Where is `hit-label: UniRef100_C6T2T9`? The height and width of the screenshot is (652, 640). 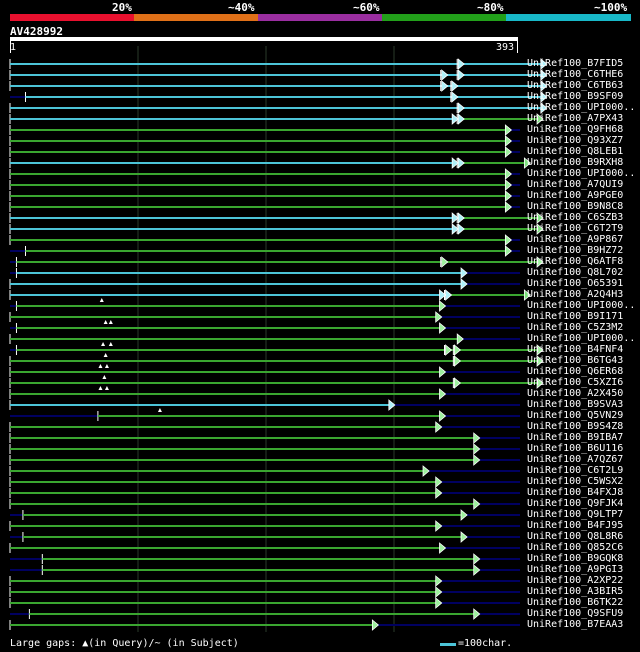 hit-label: UniRef100_C6T2T9 is located at coordinates (575, 228).